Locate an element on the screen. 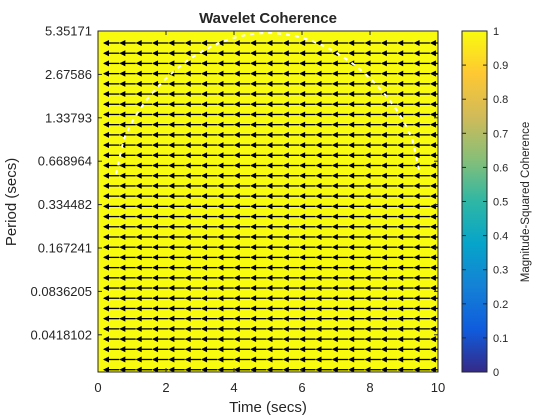  y-tick-label: 0.167241 is located at coordinates (65, 248).